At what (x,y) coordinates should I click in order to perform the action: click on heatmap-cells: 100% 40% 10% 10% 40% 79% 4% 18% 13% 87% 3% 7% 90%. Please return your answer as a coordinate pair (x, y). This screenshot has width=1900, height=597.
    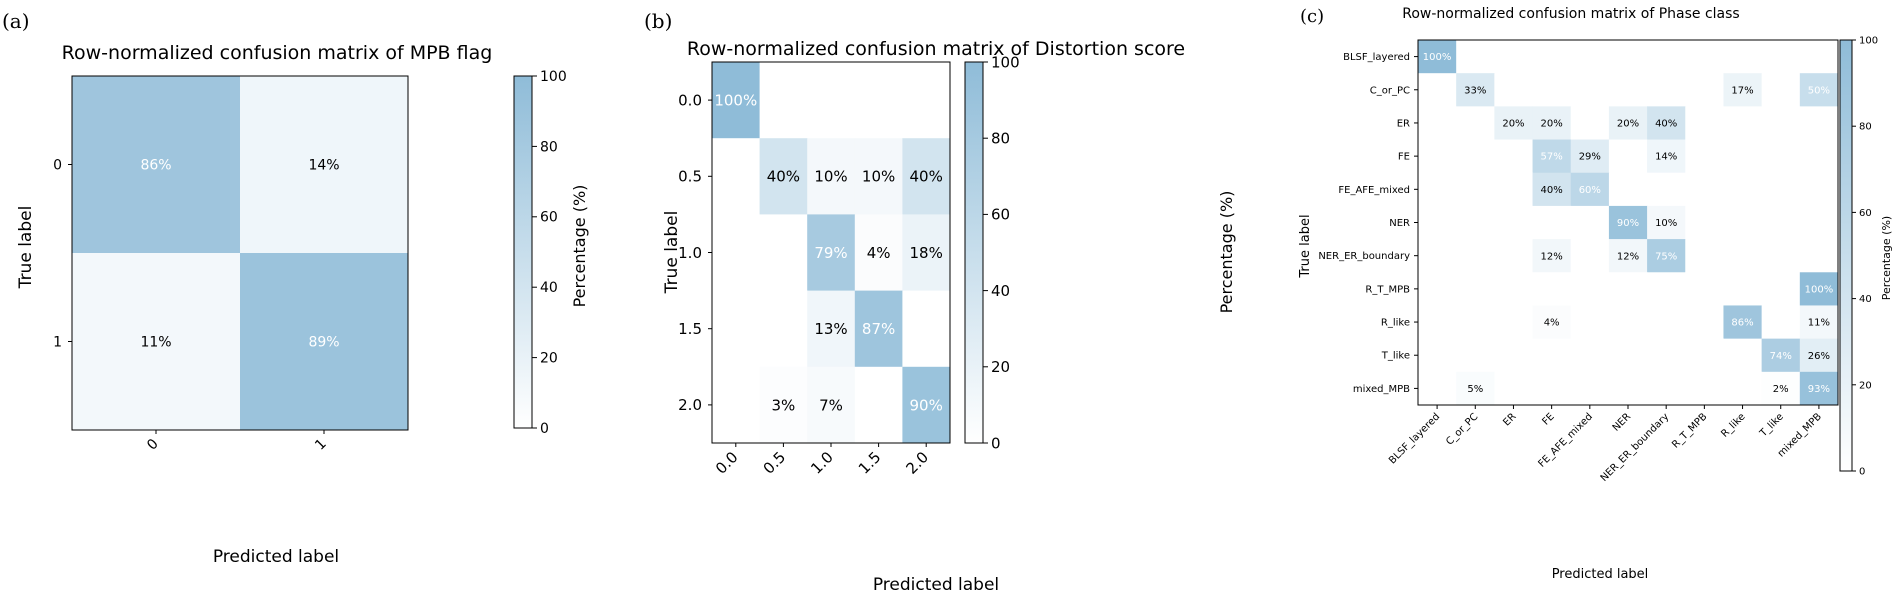
    Looking at the image, I should click on (831, 252).